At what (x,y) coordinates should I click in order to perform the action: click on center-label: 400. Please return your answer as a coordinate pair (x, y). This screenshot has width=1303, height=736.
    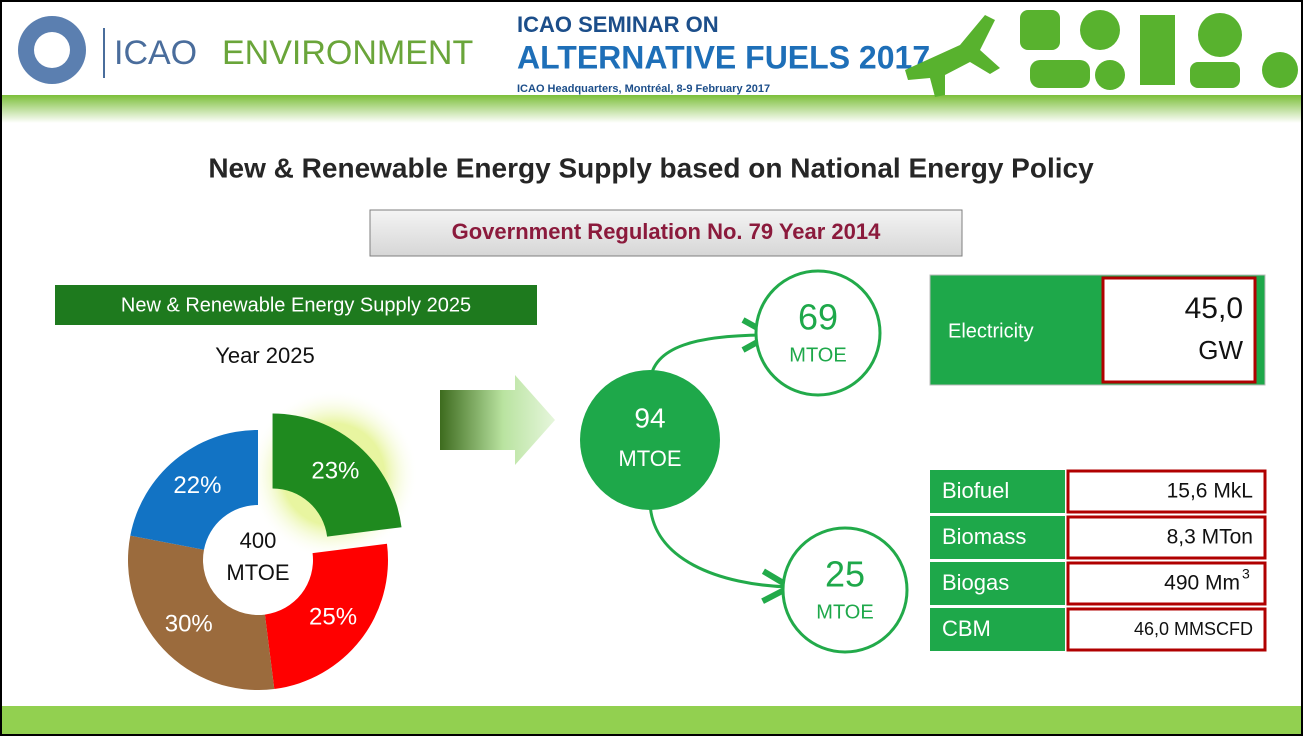
    Looking at the image, I should click on (258, 540).